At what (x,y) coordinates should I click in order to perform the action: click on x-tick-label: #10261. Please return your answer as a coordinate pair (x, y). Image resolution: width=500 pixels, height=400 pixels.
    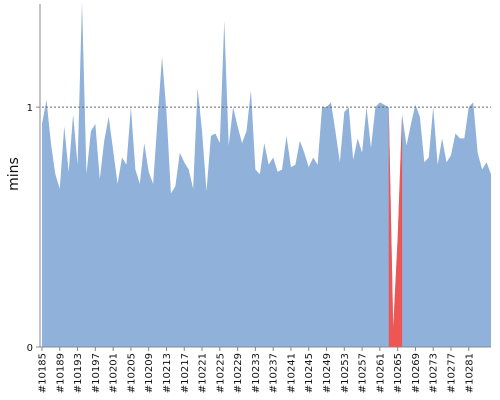
    Looking at the image, I should click on (380, 373).